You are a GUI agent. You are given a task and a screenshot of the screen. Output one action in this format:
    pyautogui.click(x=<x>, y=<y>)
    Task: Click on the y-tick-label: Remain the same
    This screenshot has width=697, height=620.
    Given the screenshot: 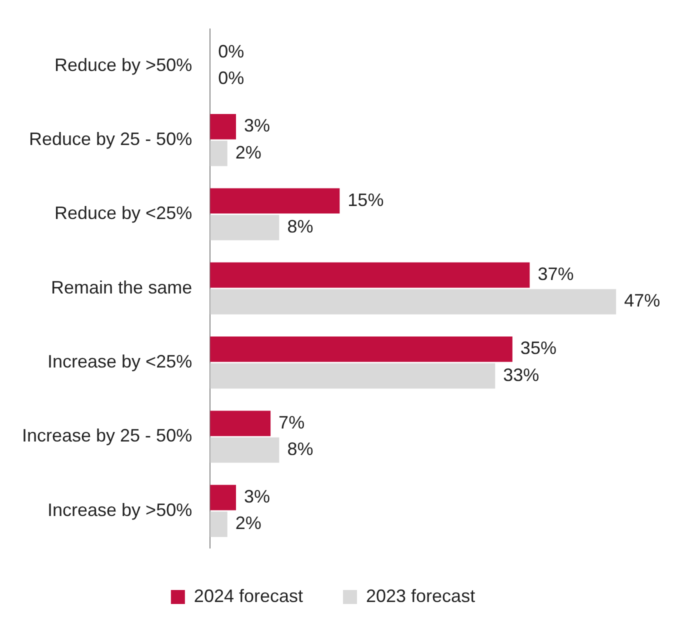 What is the action you would take?
    pyautogui.click(x=121, y=287)
    